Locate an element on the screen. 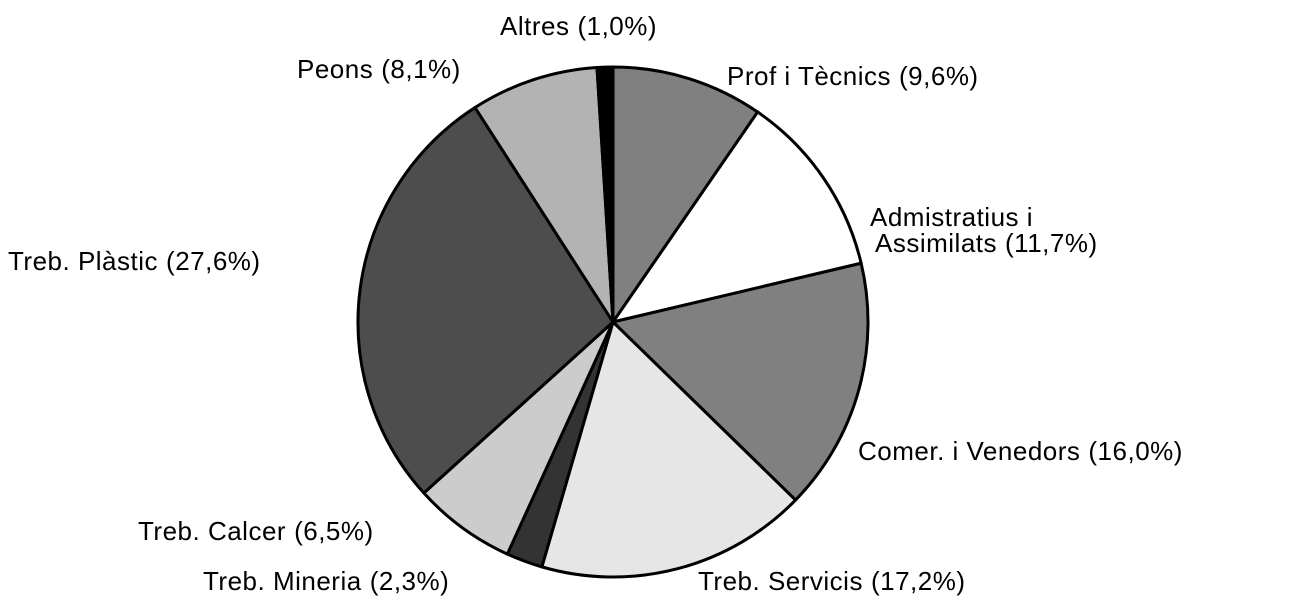  slice-label: Altres is located at coordinates (534, 26).